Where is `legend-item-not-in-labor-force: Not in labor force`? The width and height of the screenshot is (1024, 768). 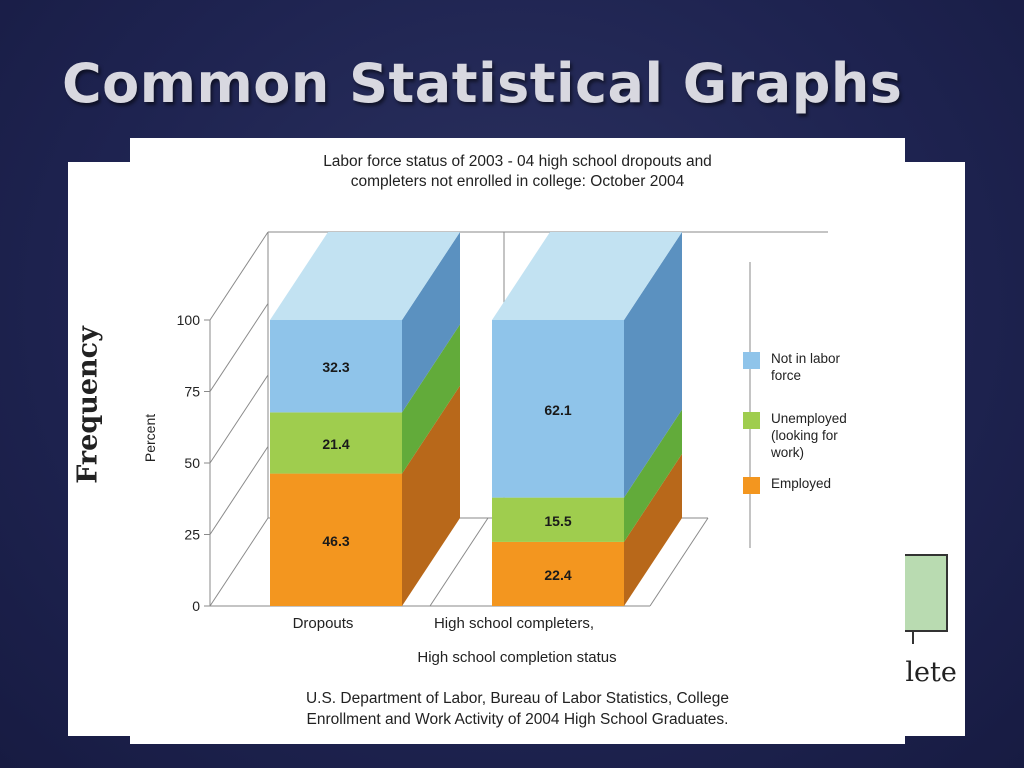
legend-item-not-in-labor-force: Not in labor force is located at coordinates (818, 367).